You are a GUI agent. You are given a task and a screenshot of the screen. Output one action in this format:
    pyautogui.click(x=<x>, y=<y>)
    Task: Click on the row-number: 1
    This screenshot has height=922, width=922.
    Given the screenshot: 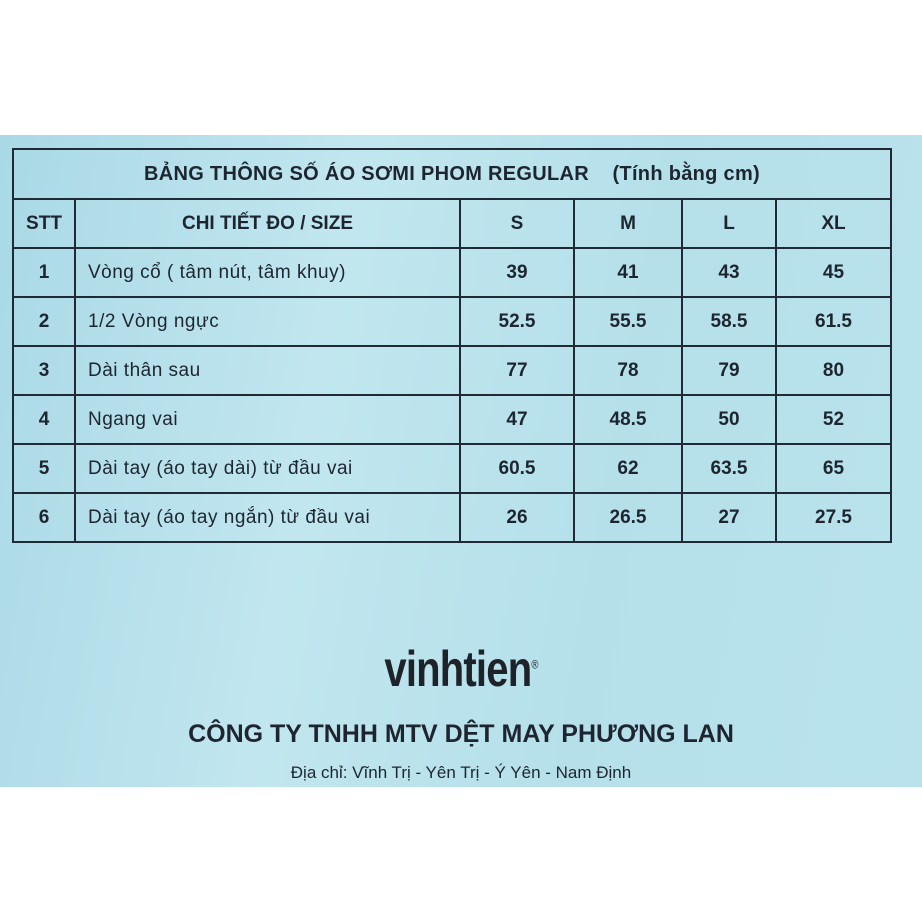 What is the action you would take?
    pyautogui.click(x=44, y=272)
    